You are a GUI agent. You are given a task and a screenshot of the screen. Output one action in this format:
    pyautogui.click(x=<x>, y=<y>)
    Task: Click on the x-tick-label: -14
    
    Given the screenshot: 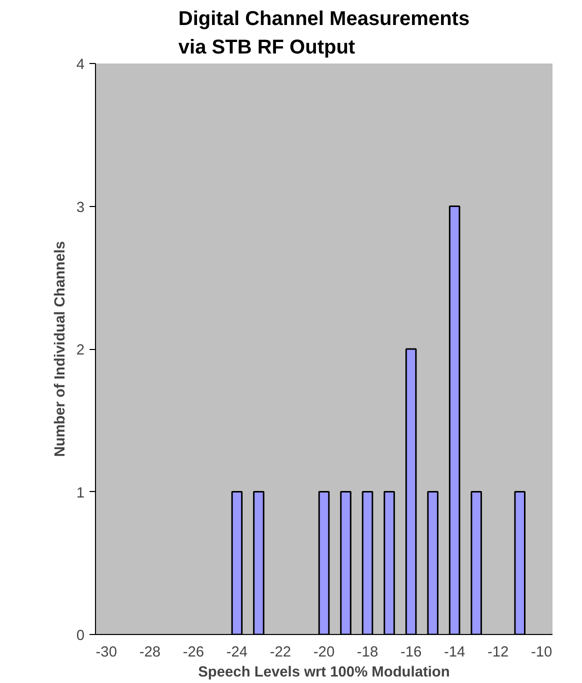 What is the action you would take?
    pyautogui.click(x=455, y=652)
    